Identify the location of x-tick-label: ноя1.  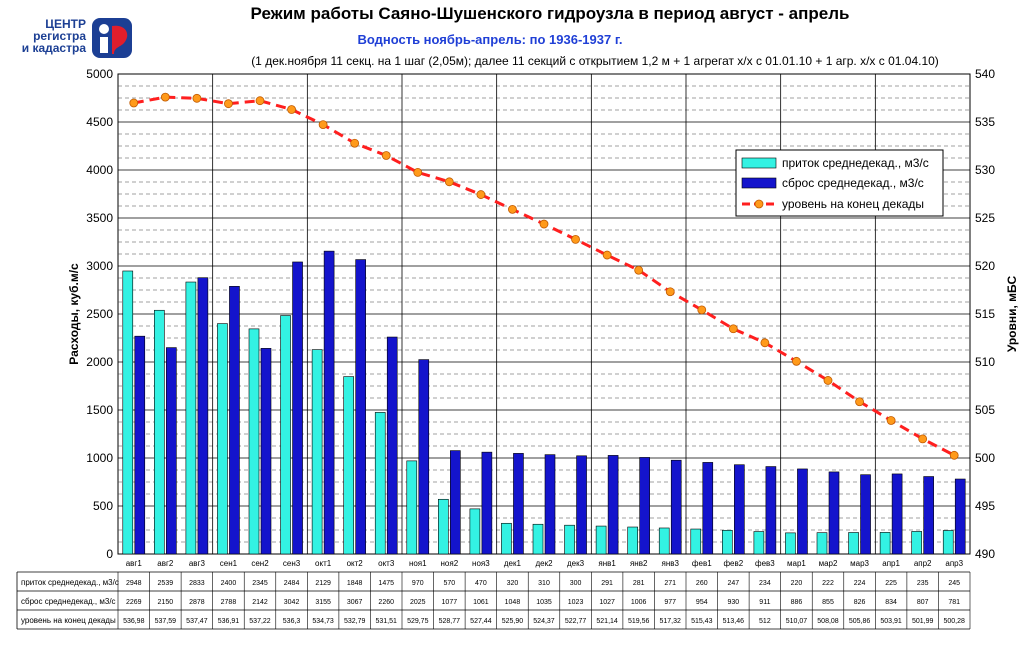
(418, 563).